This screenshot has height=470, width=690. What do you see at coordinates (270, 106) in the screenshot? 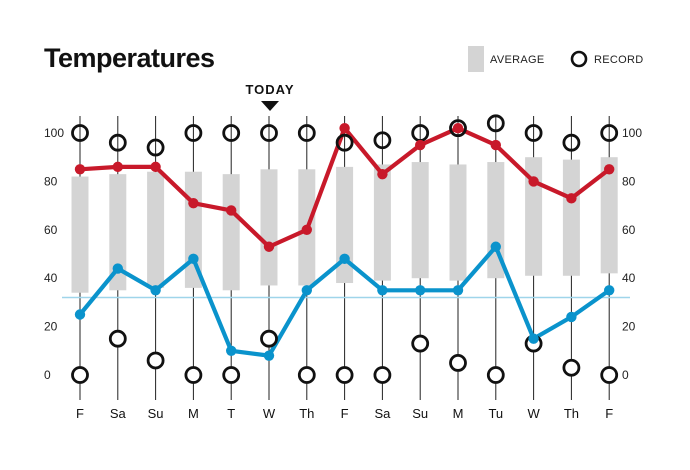
I see `today-arrow-icon` at bounding box center [270, 106].